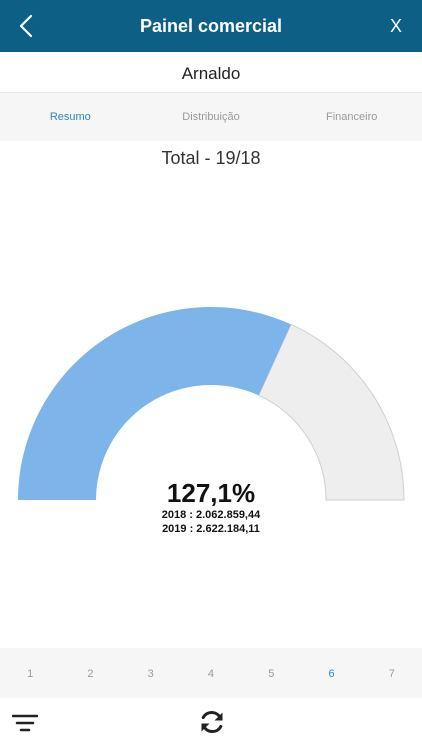  I want to click on refresh-icon, so click(212, 722).